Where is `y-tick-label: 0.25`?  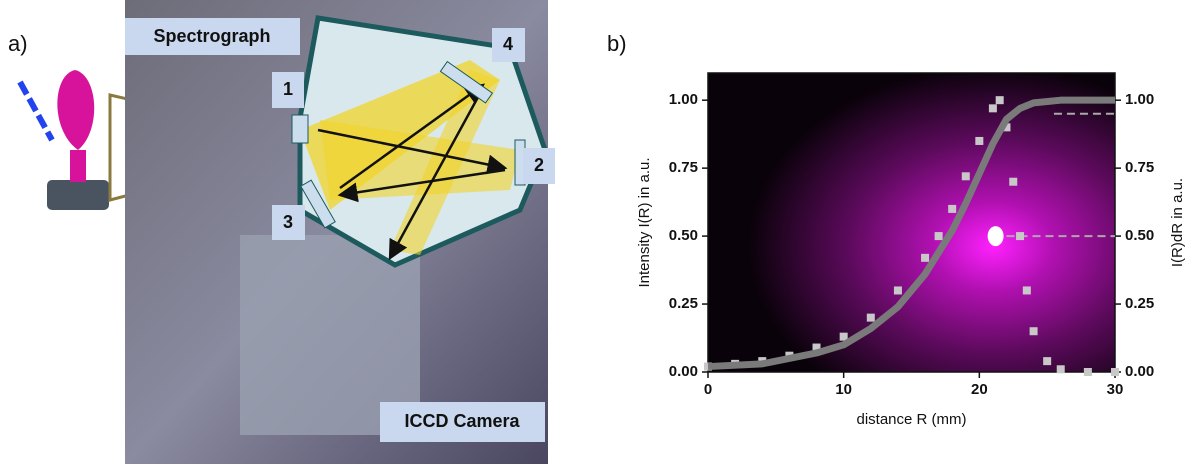
y-tick-label: 0.25 is located at coordinates (683, 303).